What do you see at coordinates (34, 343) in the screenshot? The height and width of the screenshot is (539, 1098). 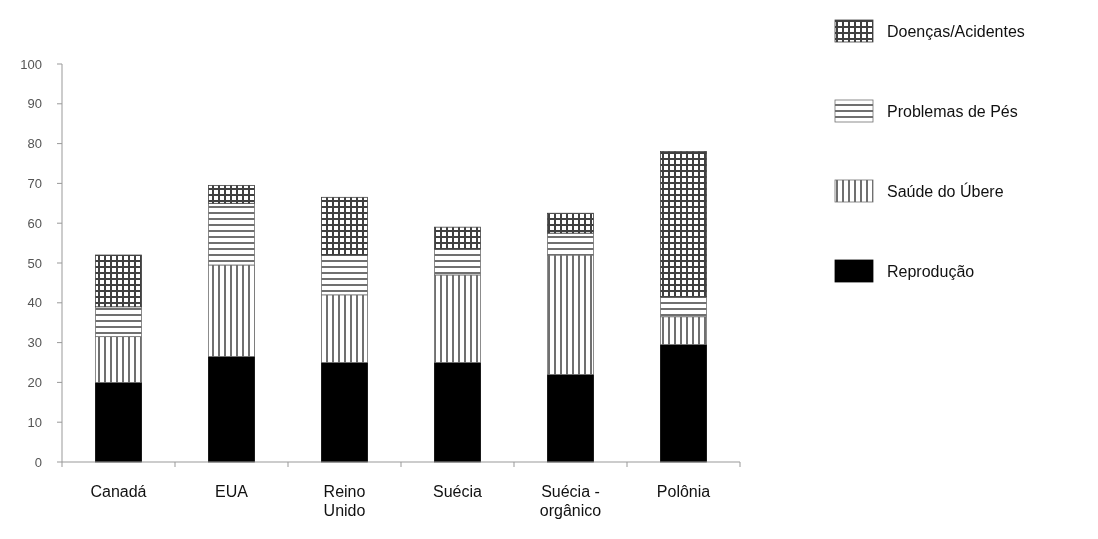 I see `y-tick-label: 30` at bounding box center [34, 343].